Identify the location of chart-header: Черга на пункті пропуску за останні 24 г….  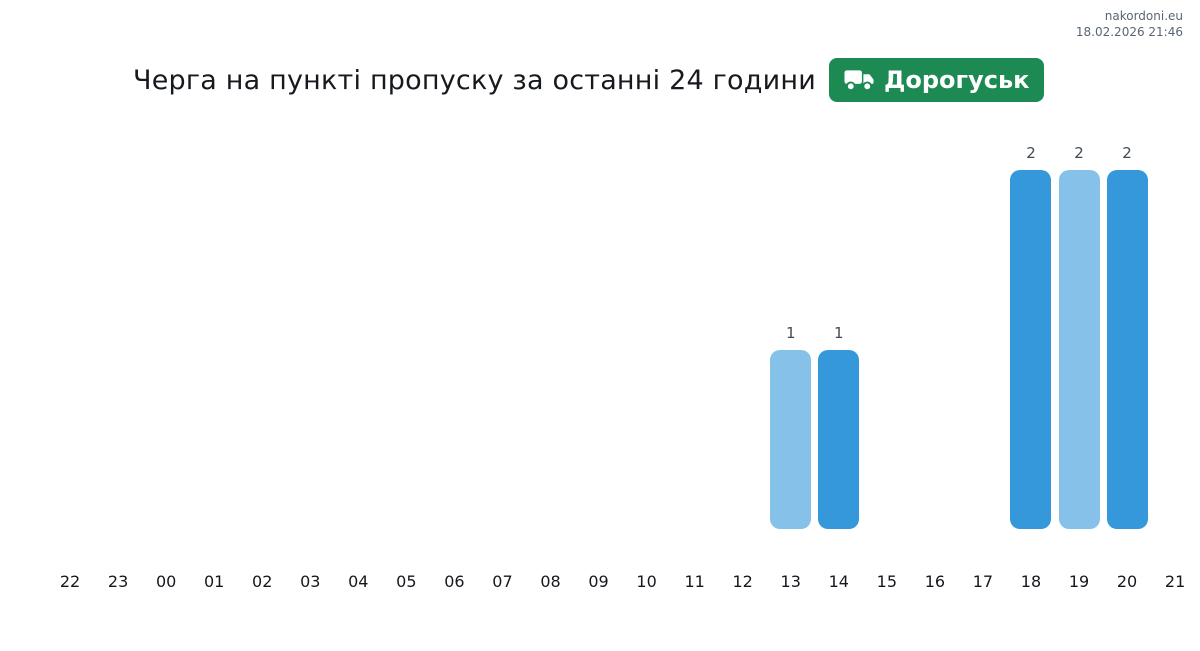
(589, 80).